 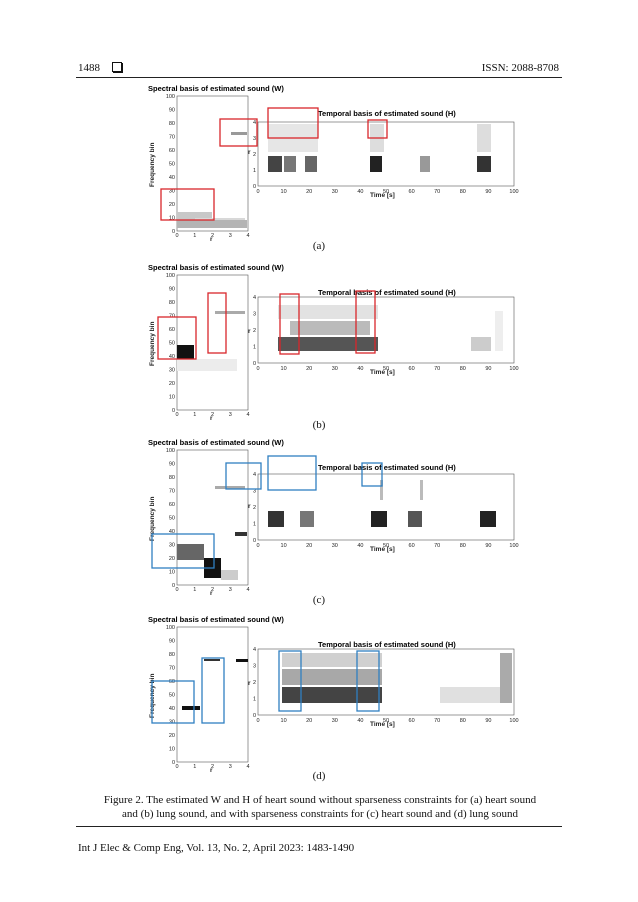 I want to click on highlight-boxes, so click(x=267, y=512).